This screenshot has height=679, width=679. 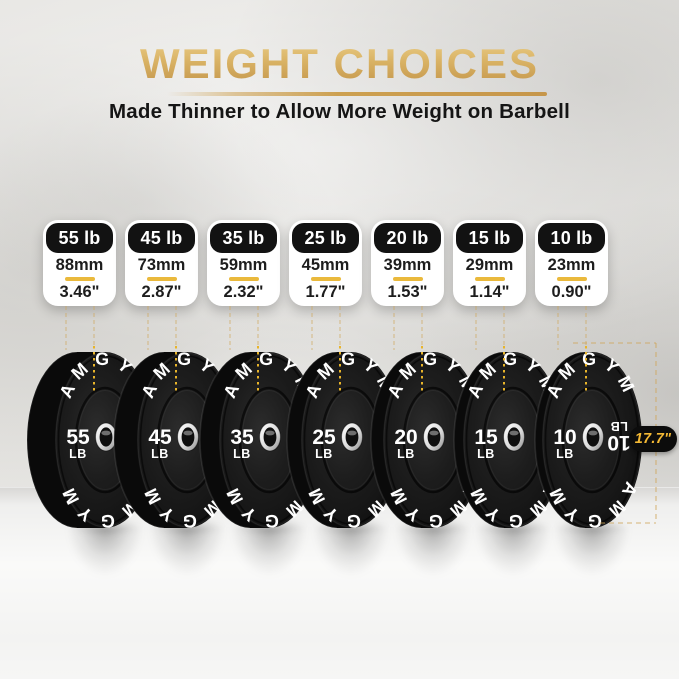 I want to click on spec-card: 10 lb 23mm 0.90", so click(x=571, y=263).